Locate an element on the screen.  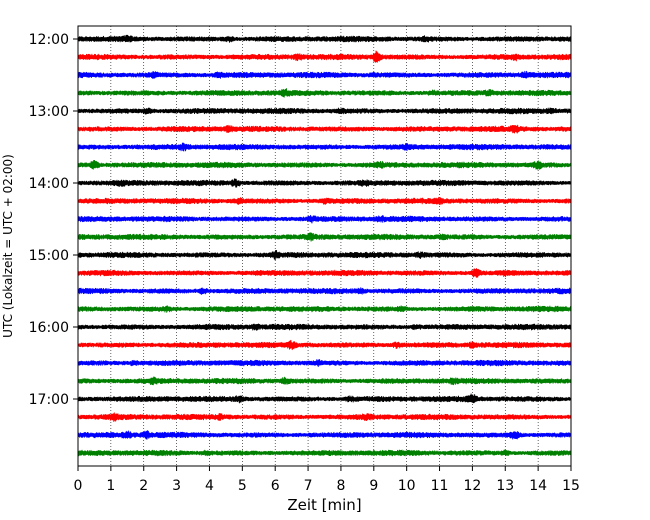
x-tick-label: 5 is located at coordinates (242, 486).